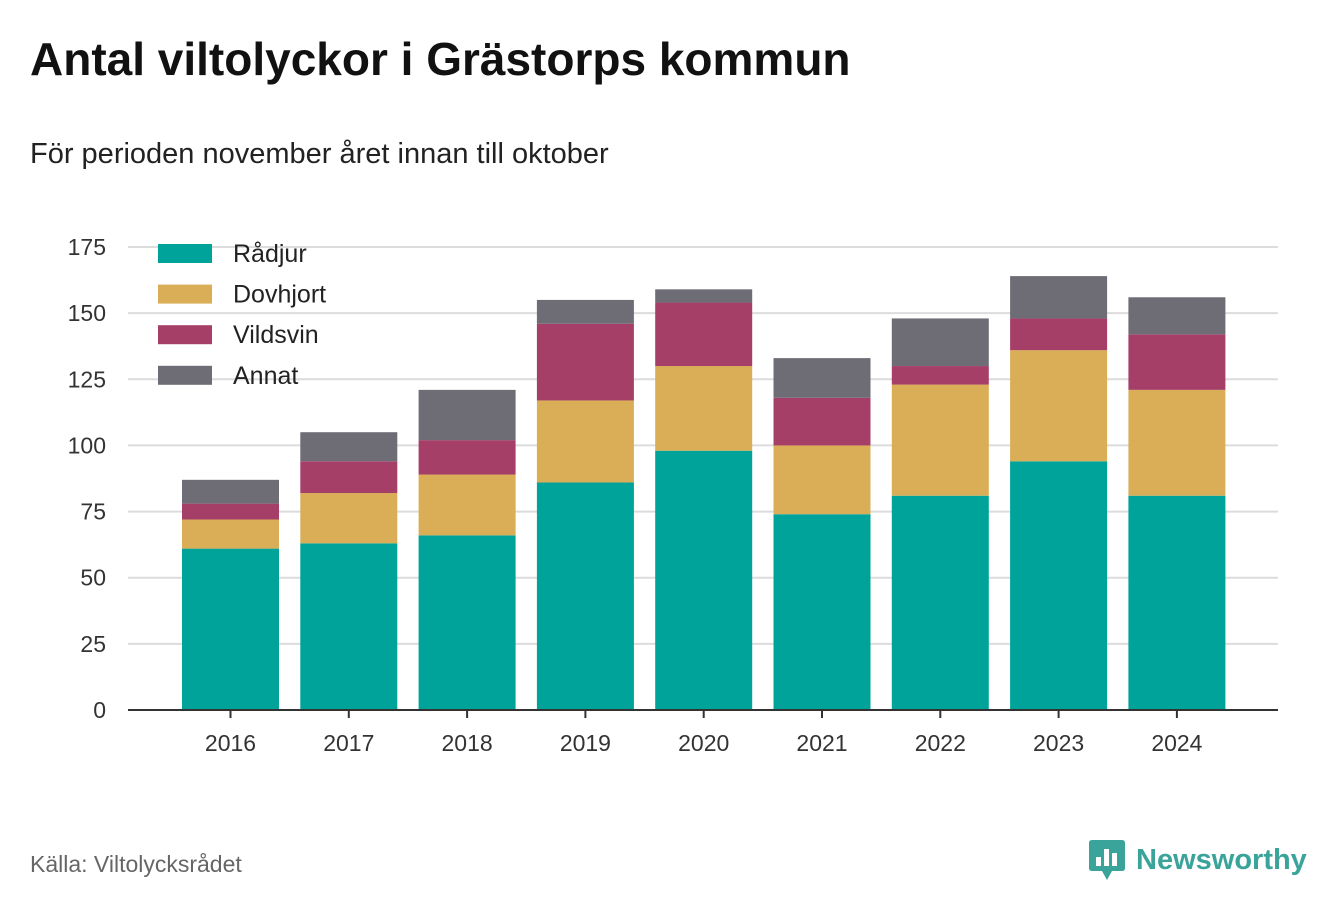 The width and height of the screenshot is (1340, 913). I want to click on legend: Rådjur Dovhjort Vildsvin Annat, so click(242, 315).